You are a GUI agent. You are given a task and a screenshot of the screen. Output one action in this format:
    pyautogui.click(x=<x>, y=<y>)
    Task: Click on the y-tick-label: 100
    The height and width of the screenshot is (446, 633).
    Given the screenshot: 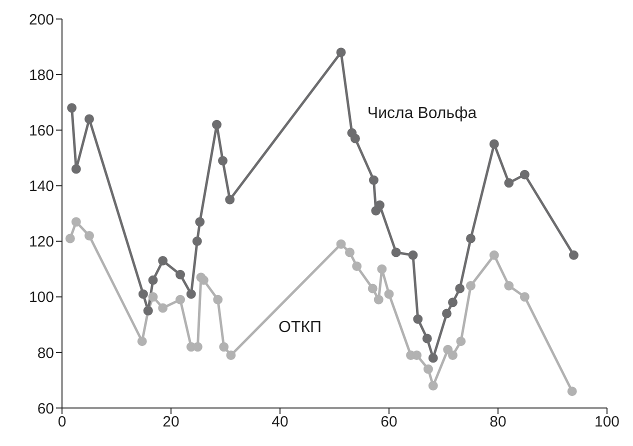 What is the action you would take?
    pyautogui.click(x=41, y=297)
    